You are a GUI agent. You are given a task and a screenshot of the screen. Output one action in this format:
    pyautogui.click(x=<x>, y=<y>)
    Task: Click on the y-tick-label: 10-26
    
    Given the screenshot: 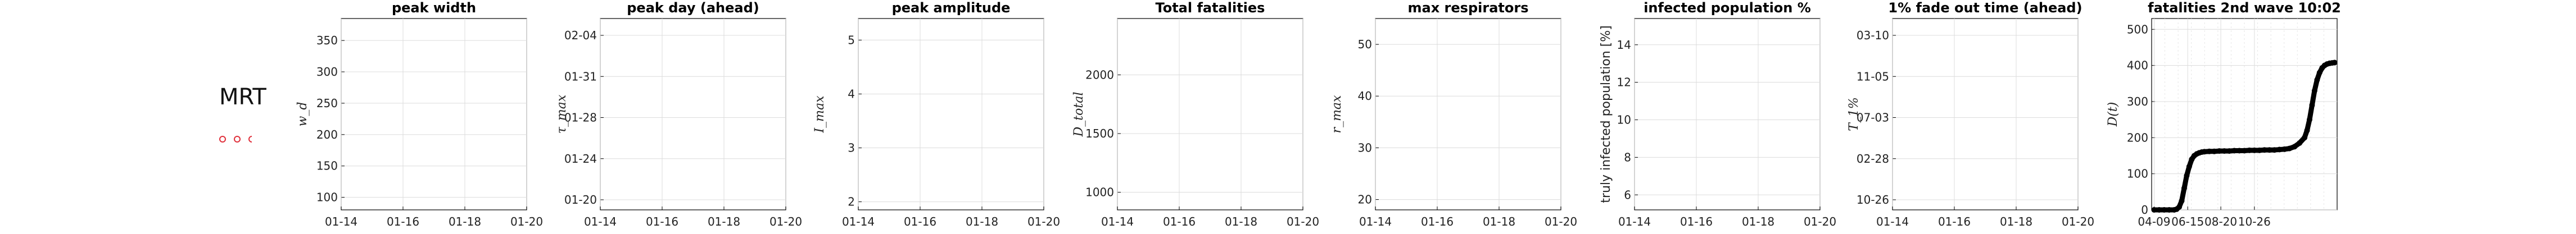 What is the action you would take?
    pyautogui.click(x=1873, y=200)
    